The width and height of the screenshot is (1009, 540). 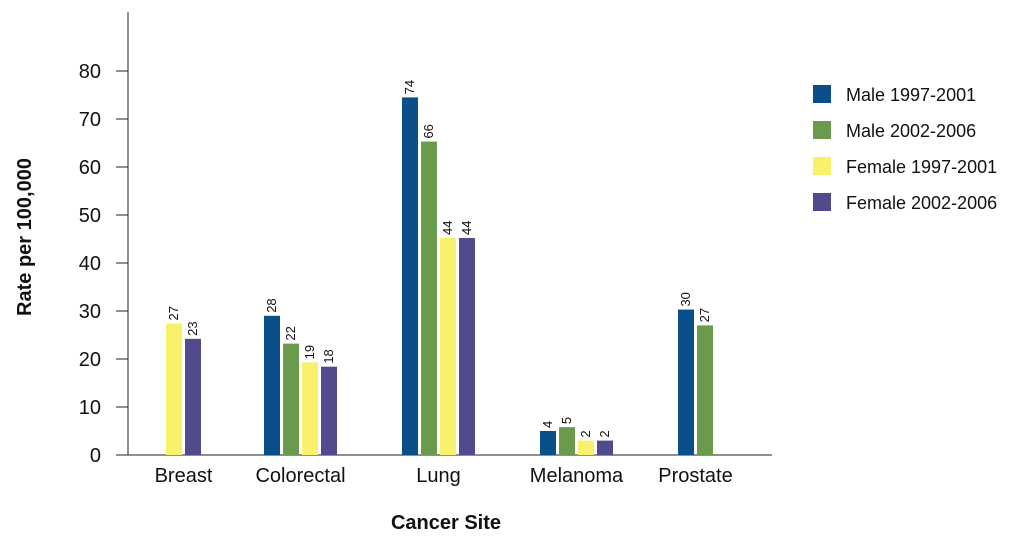 What do you see at coordinates (90, 120) in the screenshot?
I see `y-tick-label: 70` at bounding box center [90, 120].